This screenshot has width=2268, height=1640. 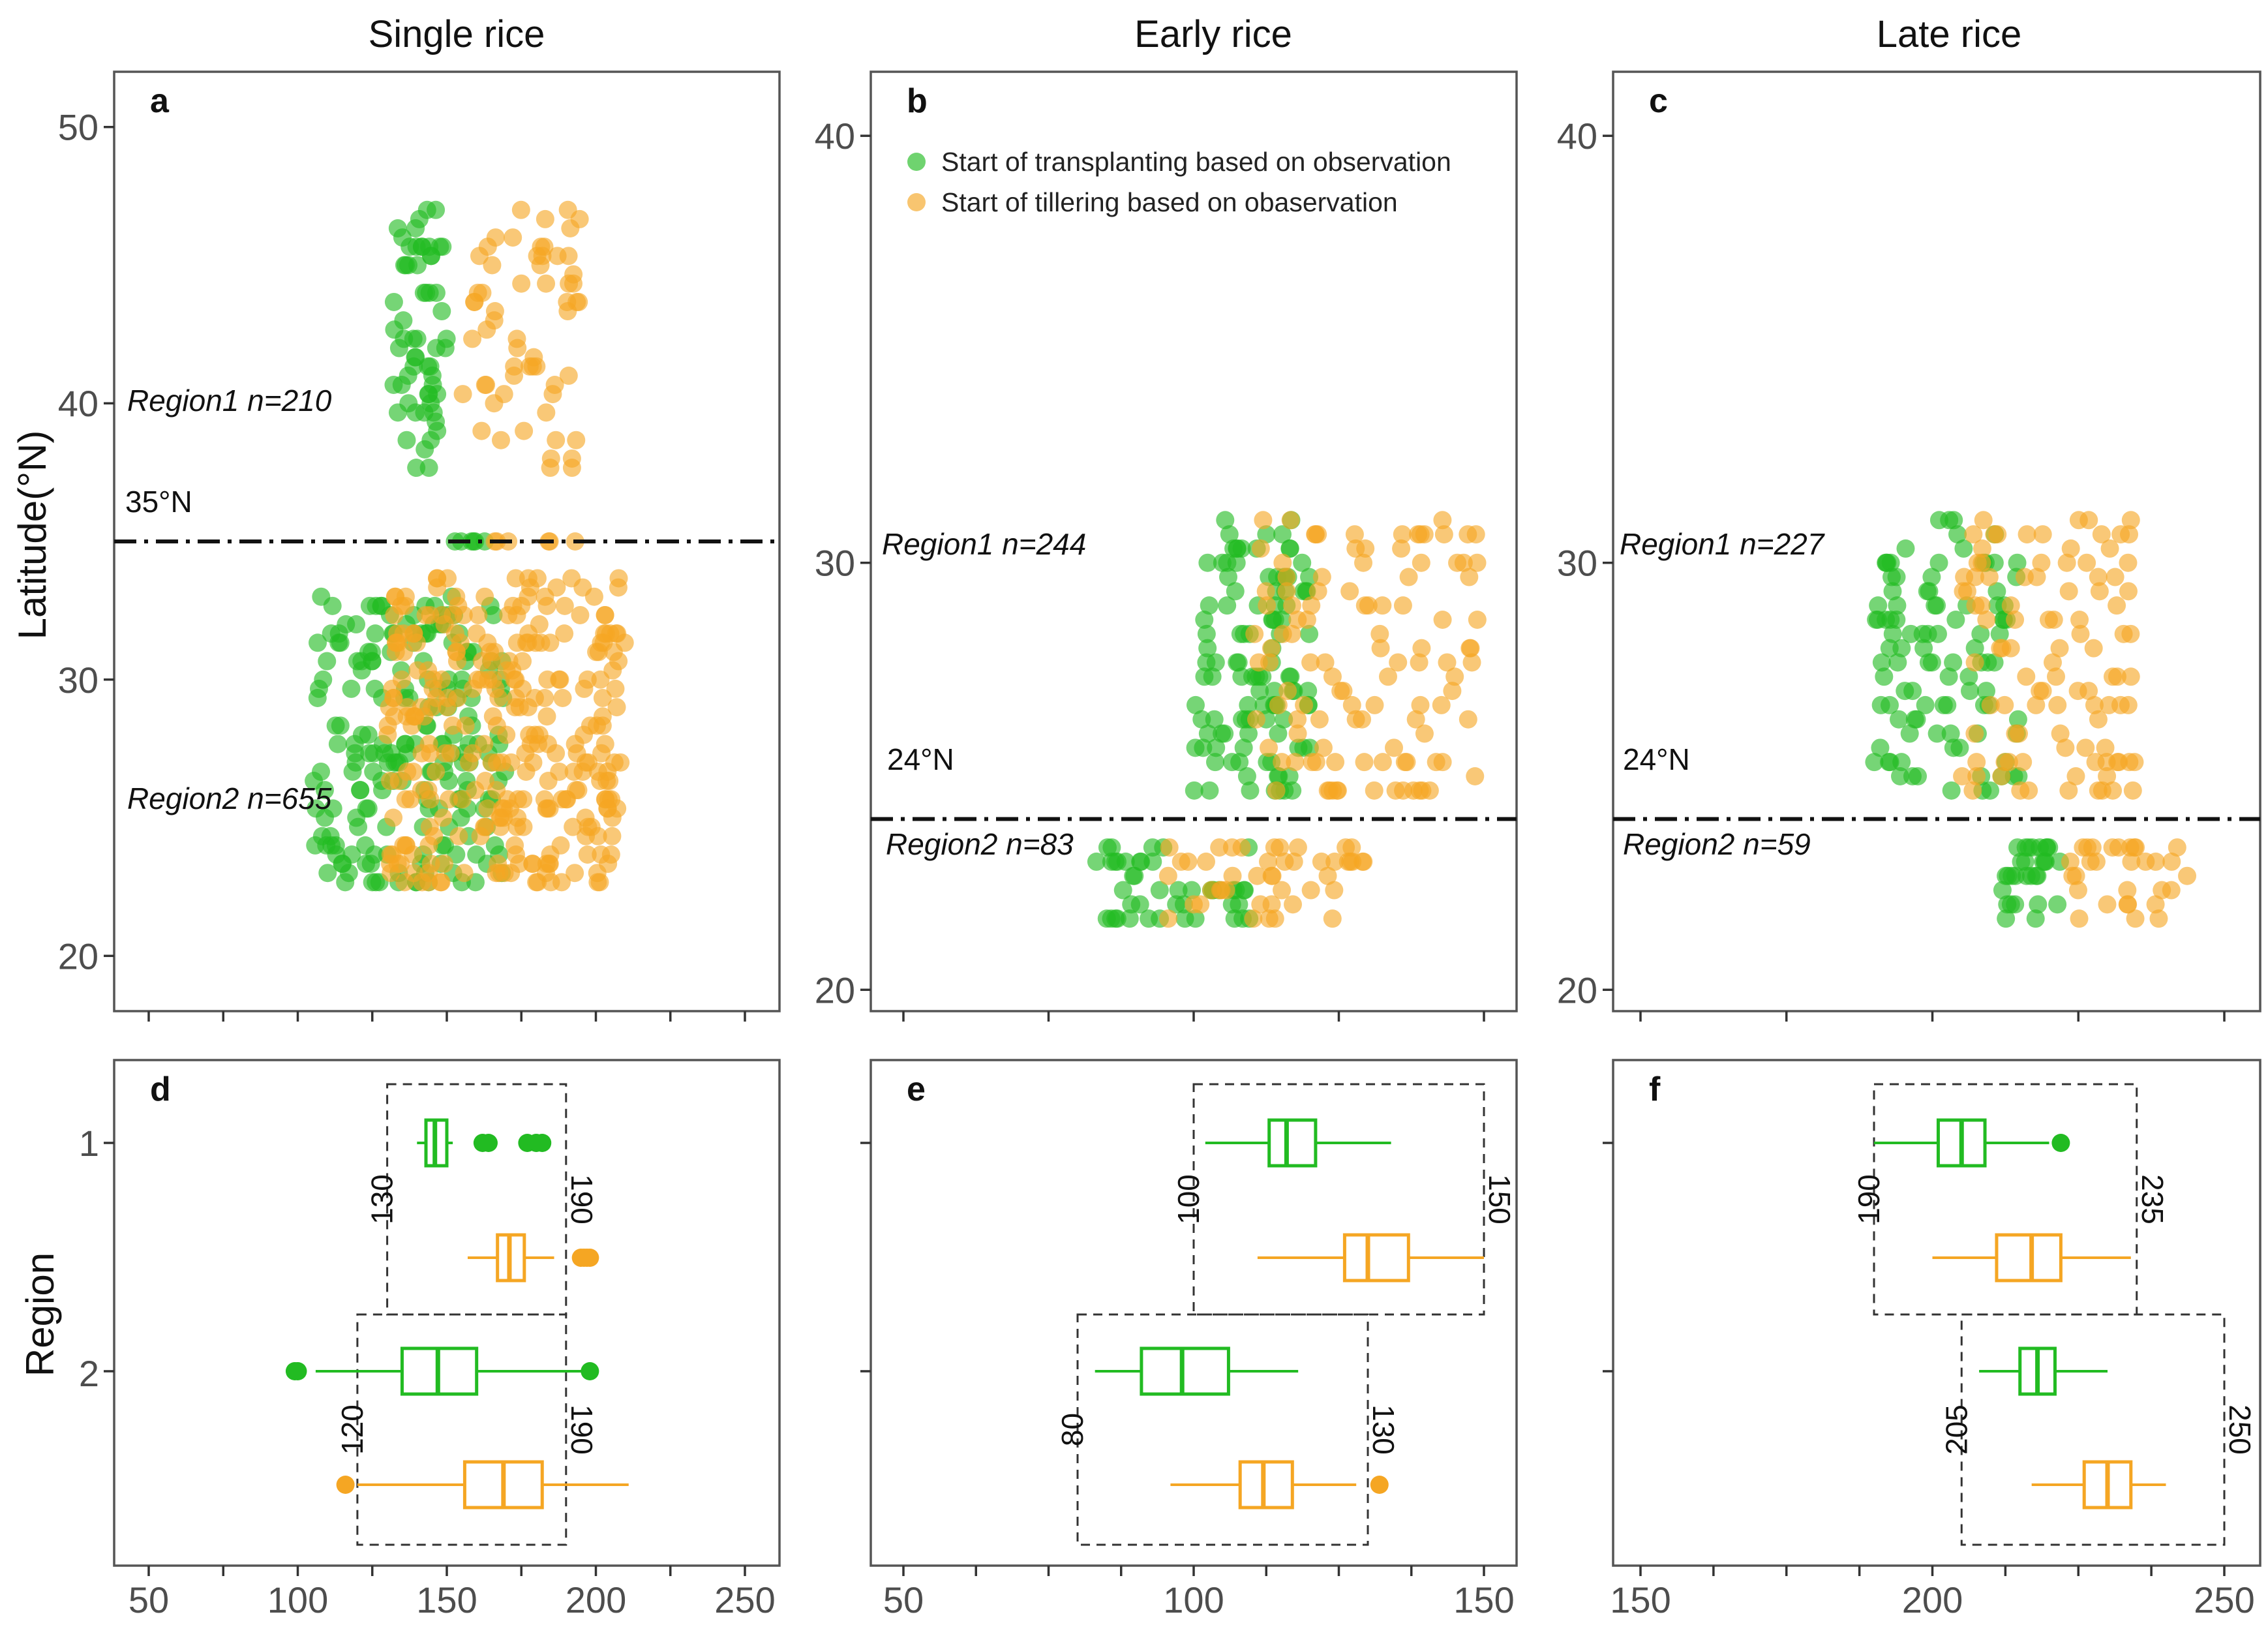 What do you see at coordinates (582, 1199) in the screenshot?
I see `panel-d-window-end-label: 190` at bounding box center [582, 1199].